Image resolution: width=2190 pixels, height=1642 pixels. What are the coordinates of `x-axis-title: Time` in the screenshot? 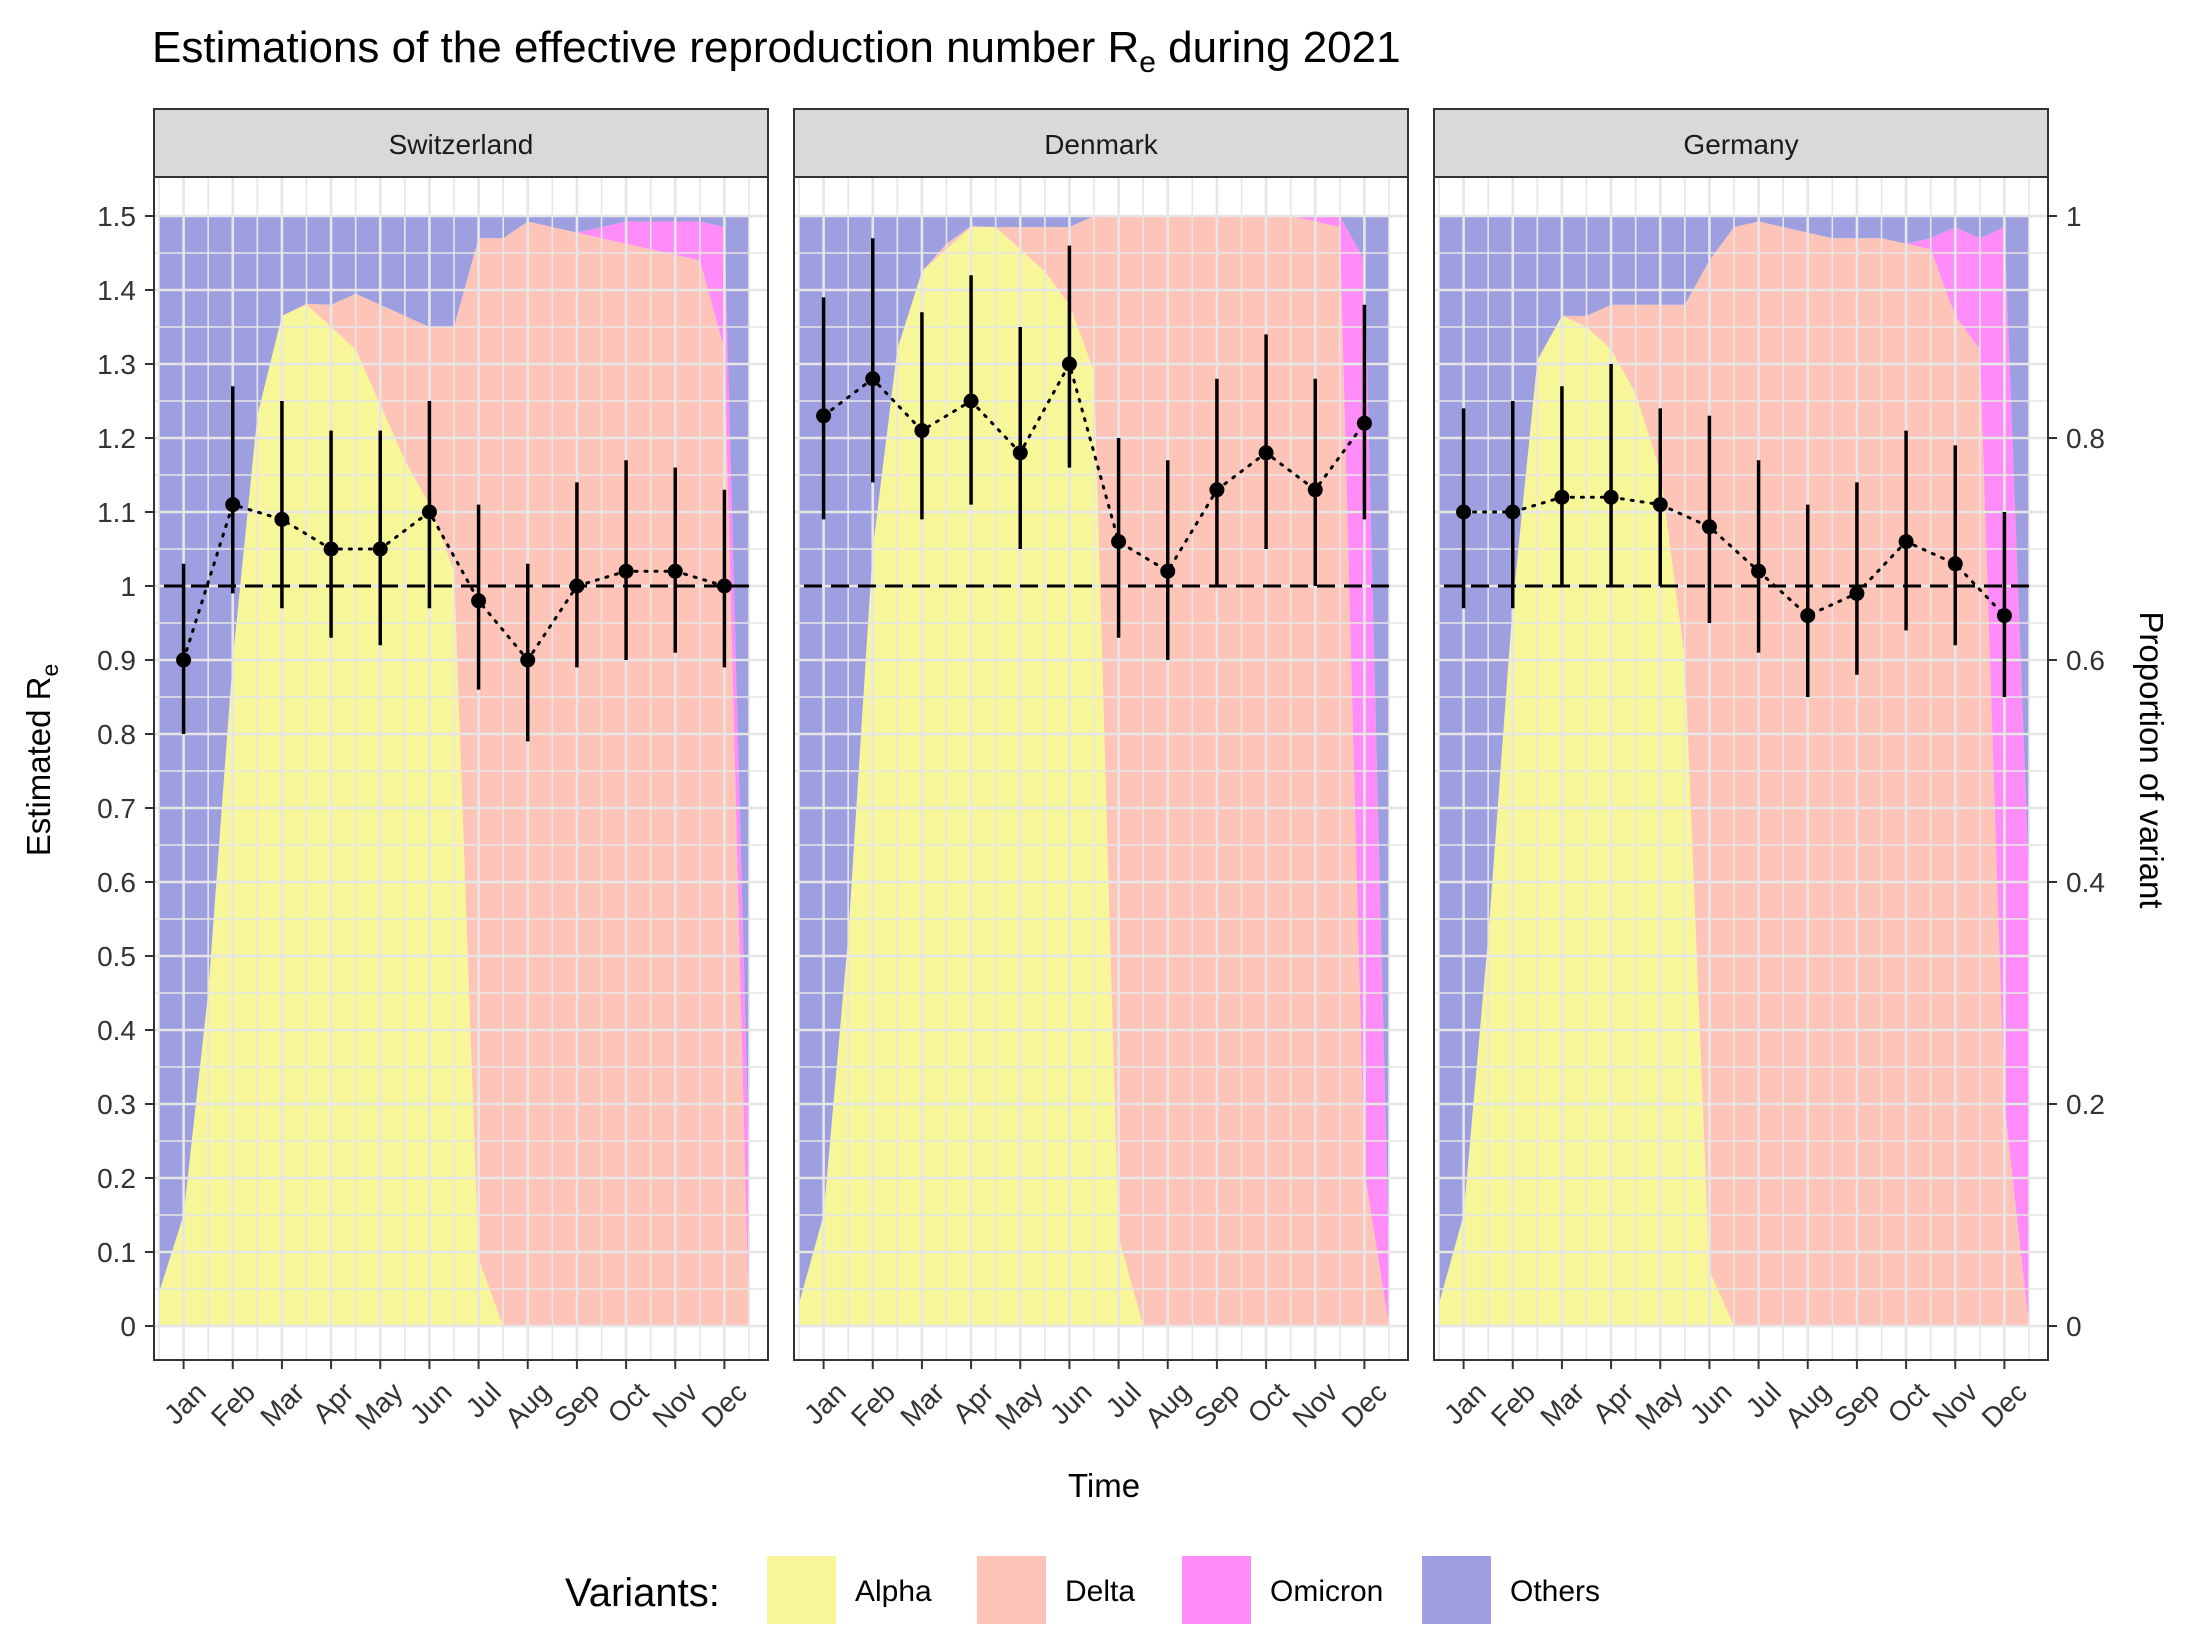 It's located at (1104, 1485).